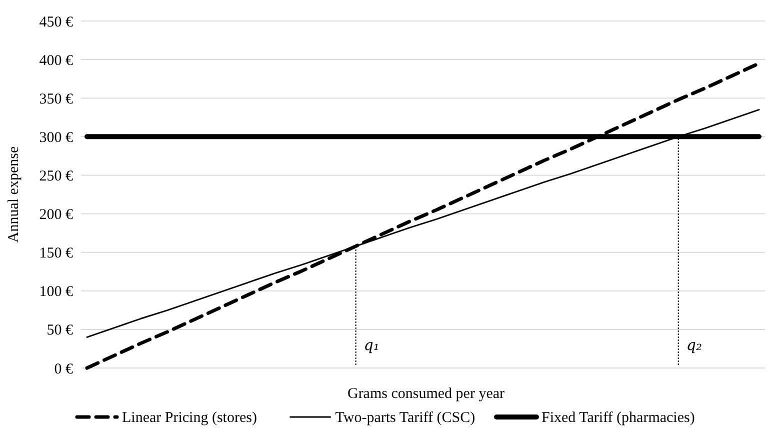 The width and height of the screenshot is (781, 436). What do you see at coordinates (618, 418) in the screenshot?
I see `legend-label: Fixed Tariff (pharmacies)` at bounding box center [618, 418].